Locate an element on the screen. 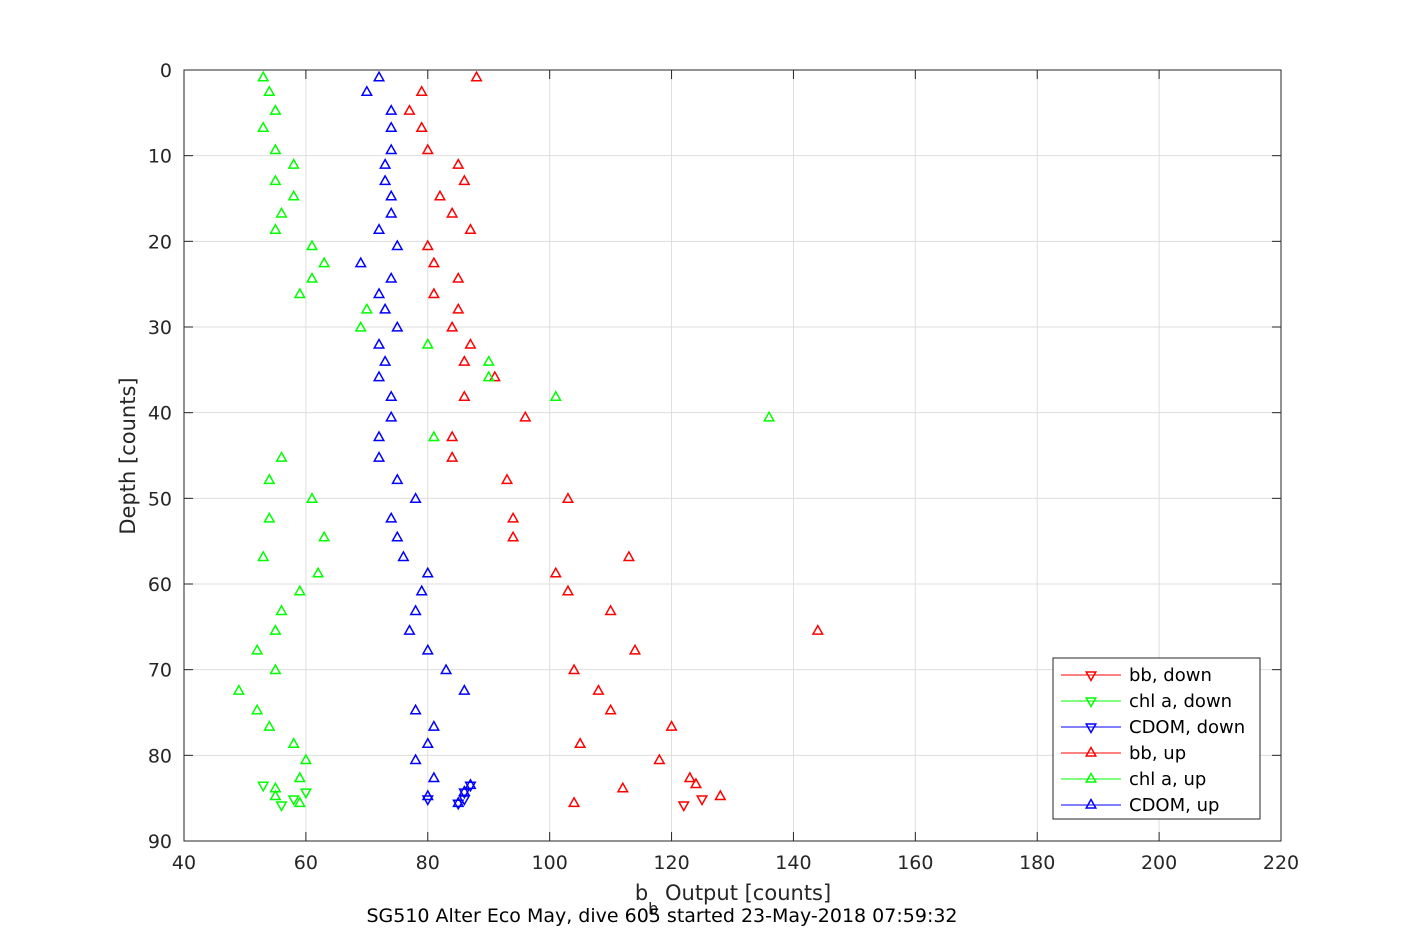  legend-marker-chl-a-up is located at coordinates (1091, 777).